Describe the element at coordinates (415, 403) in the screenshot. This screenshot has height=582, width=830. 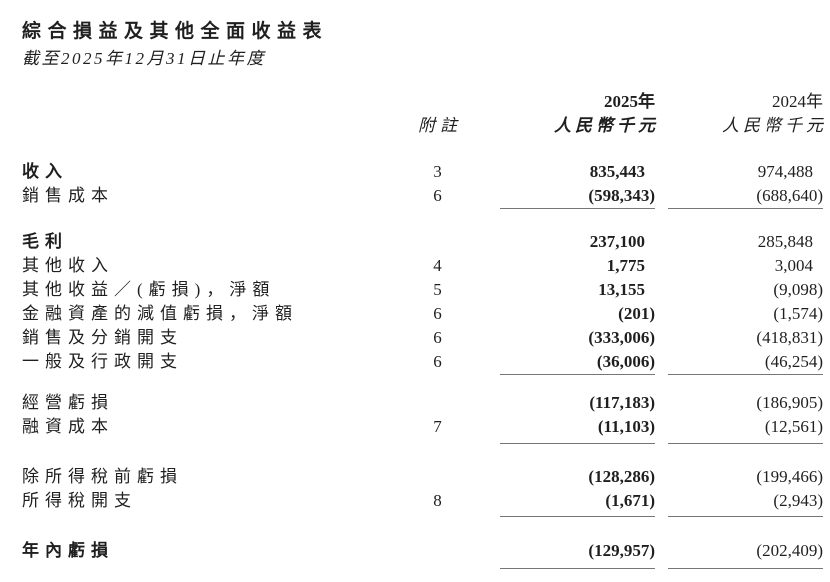
I see `table-row-operating-loss: 經營虧損 (117,183) (186,905)` at that location.